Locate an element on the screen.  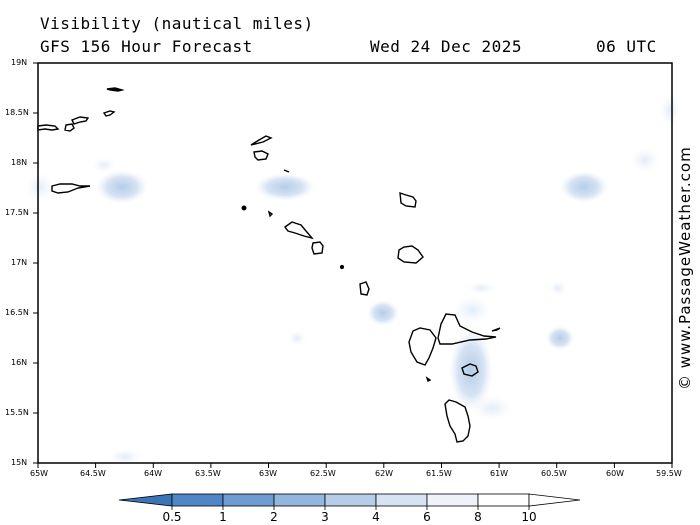
forecast-label: GFS 156 Hour Forecast is located at coordinates (146, 46).